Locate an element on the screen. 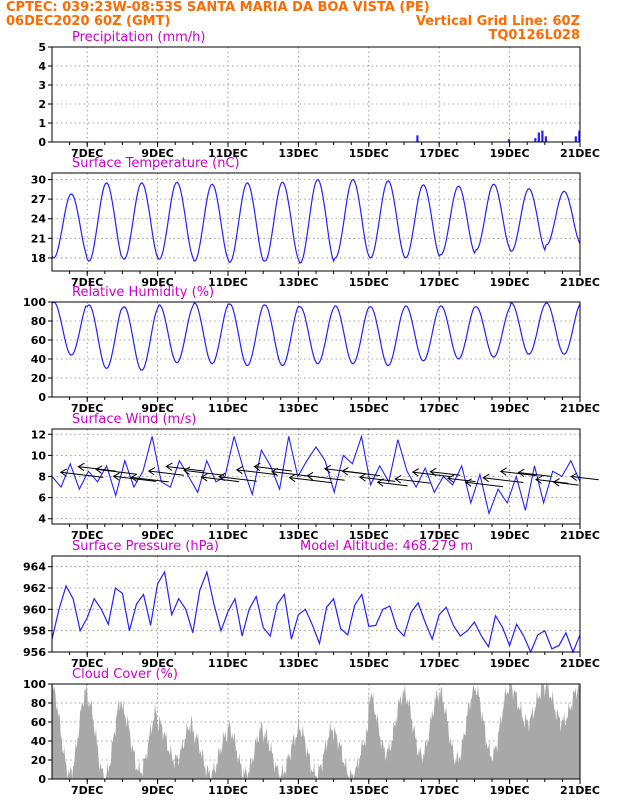 Image resolution: width=618 pixels, height=800 pixels. header-grid-line: Vertical Grid Line: 60Z is located at coordinates (498, 21).